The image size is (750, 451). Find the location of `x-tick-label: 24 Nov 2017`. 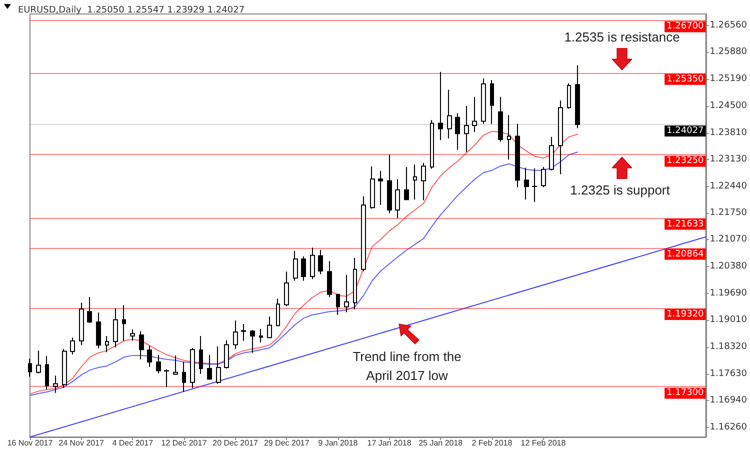

x-tick-label: 24 Nov 2017 is located at coordinates (81, 443).